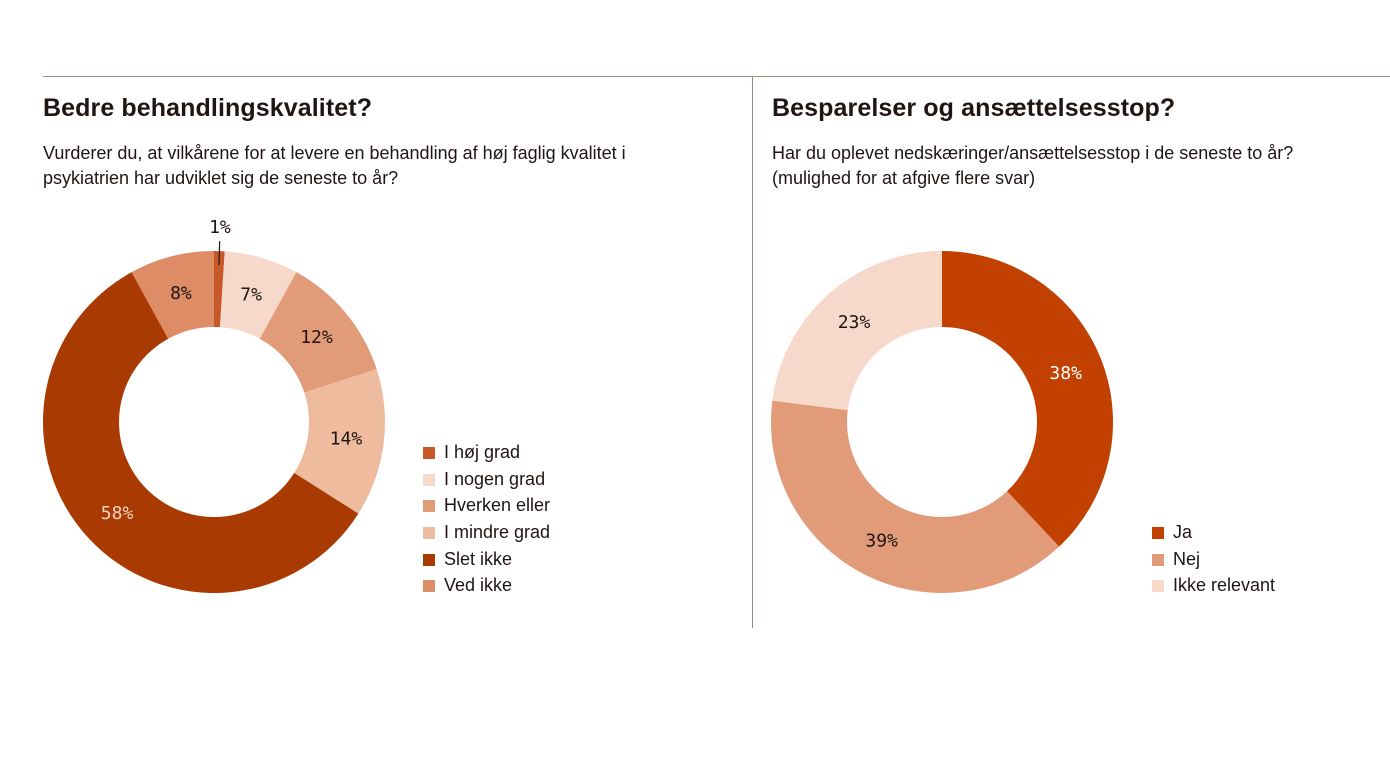 The width and height of the screenshot is (1390, 780). What do you see at coordinates (495, 478) in the screenshot?
I see `legend-label: I nogen grad` at bounding box center [495, 478].